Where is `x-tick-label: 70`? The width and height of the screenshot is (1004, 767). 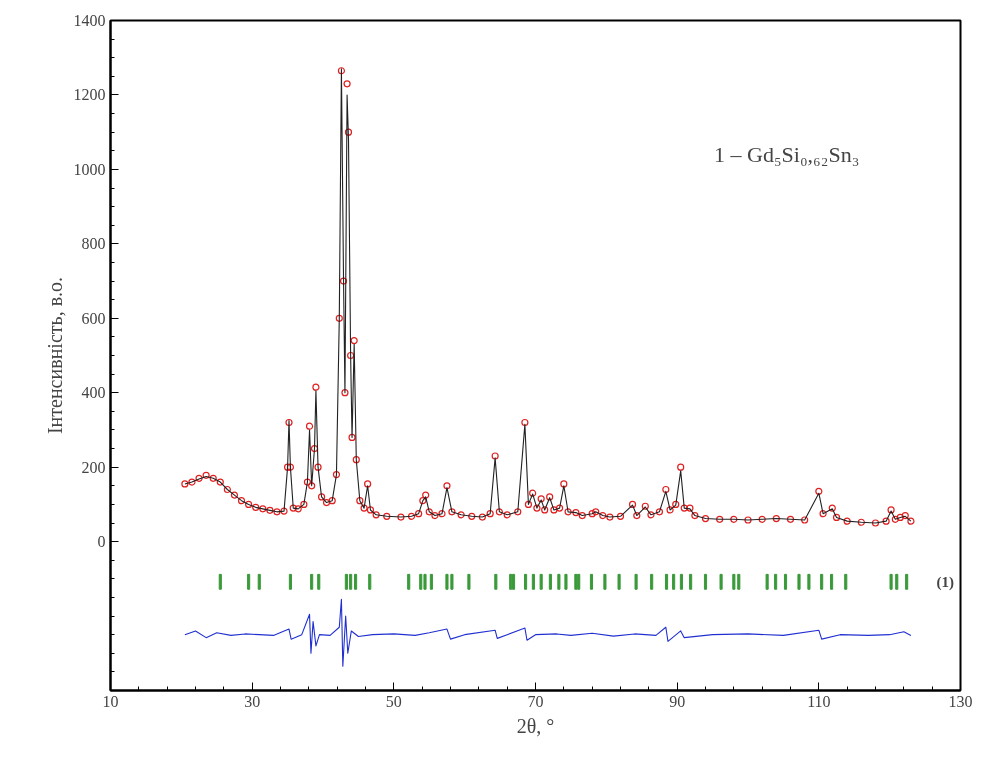 x-tick-label: 70 is located at coordinates (535, 701).